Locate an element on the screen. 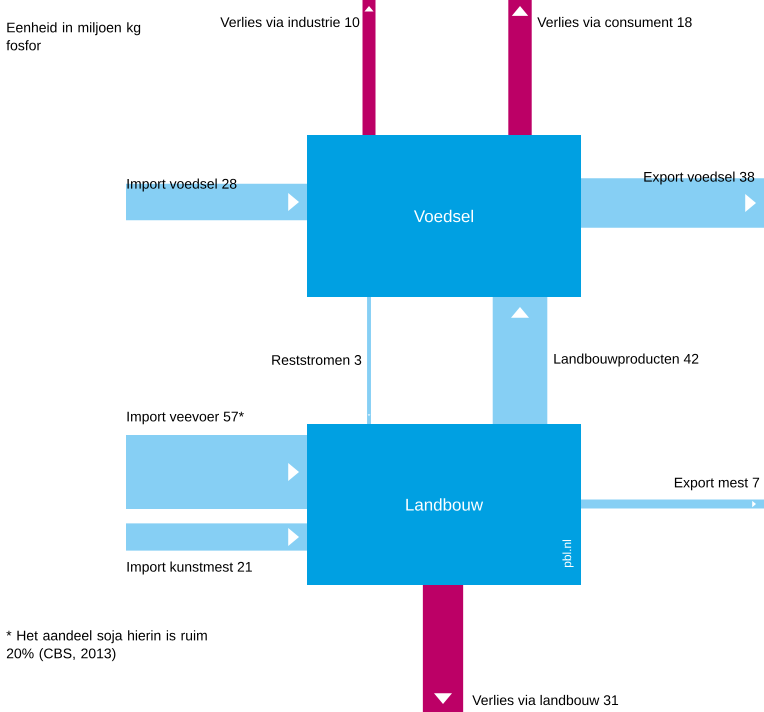  data-label: 28 is located at coordinates (229, 183).